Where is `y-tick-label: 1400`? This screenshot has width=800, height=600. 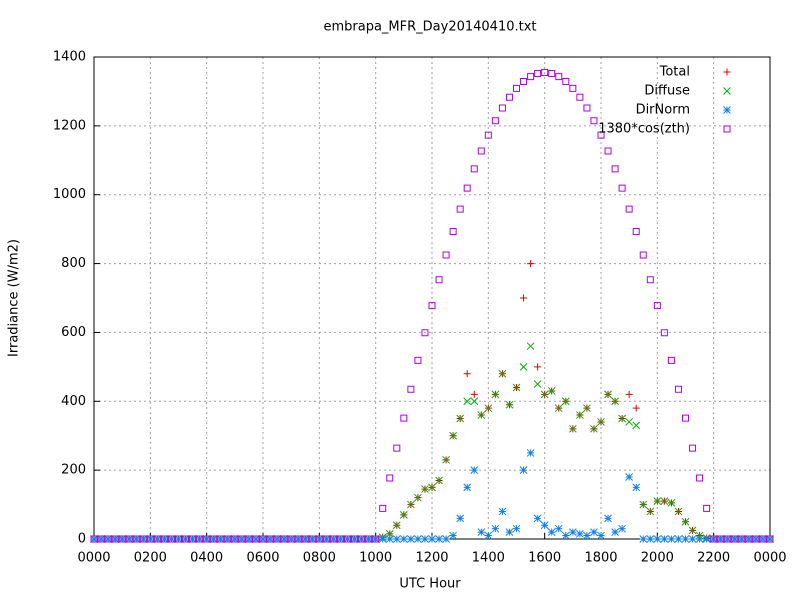 y-tick-label: 1400 is located at coordinates (69, 57).